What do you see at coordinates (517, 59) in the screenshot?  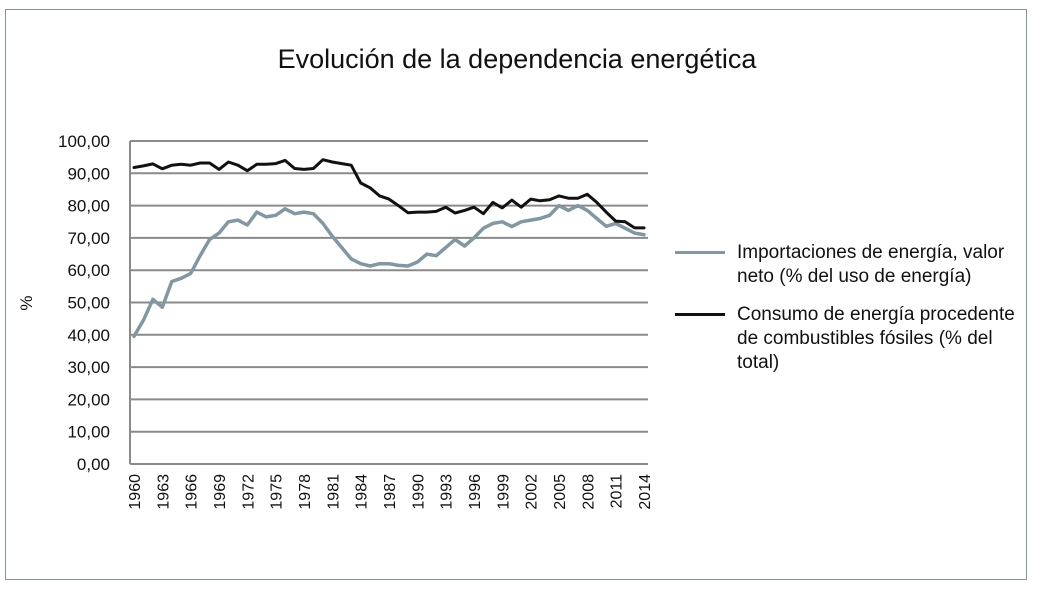 I see `chart-title: Evolución de la dependencia energética` at bounding box center [517, 59].